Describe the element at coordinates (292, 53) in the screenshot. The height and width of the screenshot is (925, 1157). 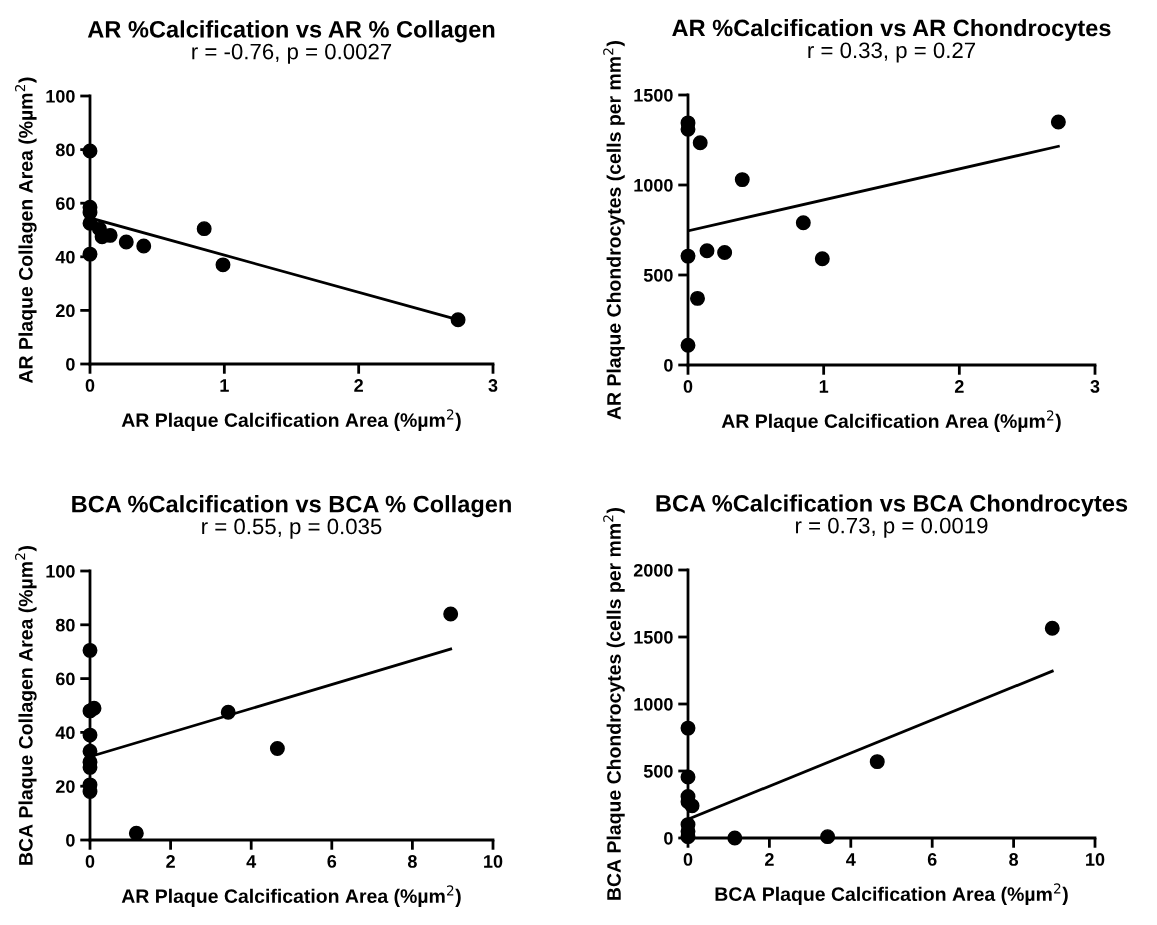
I see `chart-subtitle: r = -0.76, p = 0.0027` at that location.